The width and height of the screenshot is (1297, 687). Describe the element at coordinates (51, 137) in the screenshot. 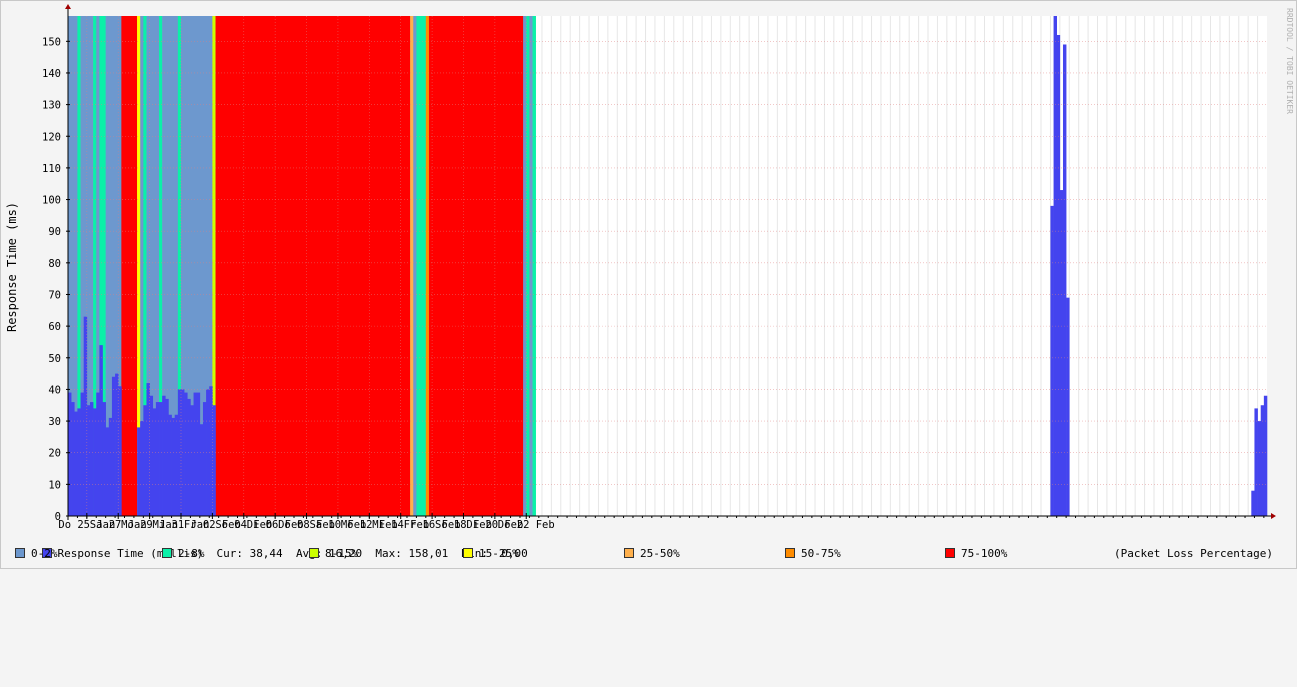

I see `y-tick-label: 120` at that location.